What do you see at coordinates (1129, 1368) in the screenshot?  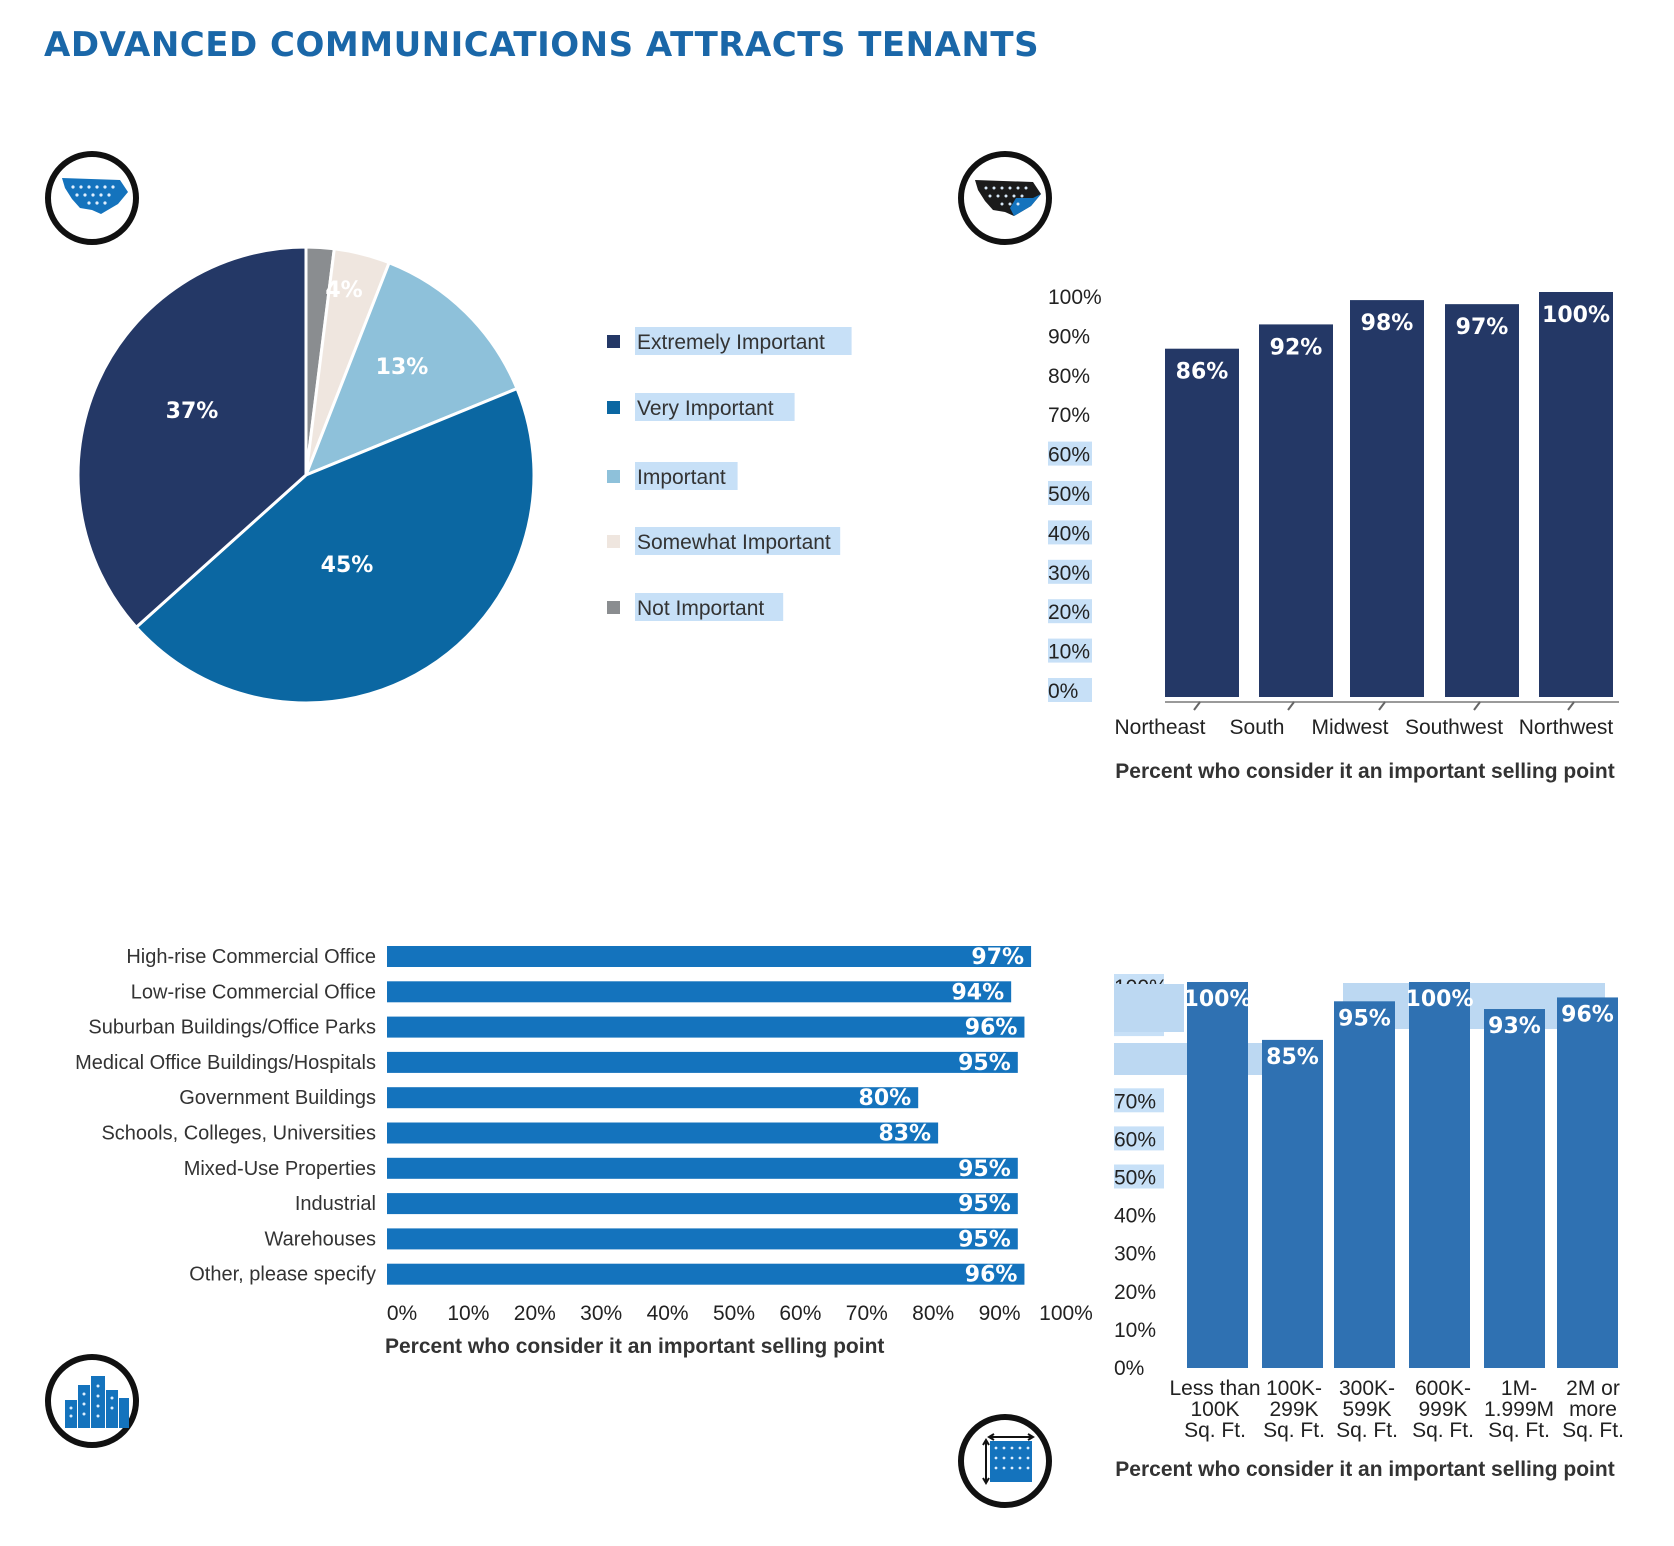 I see `size-y-tick: 0%` at bounding box center [1129, 1368].